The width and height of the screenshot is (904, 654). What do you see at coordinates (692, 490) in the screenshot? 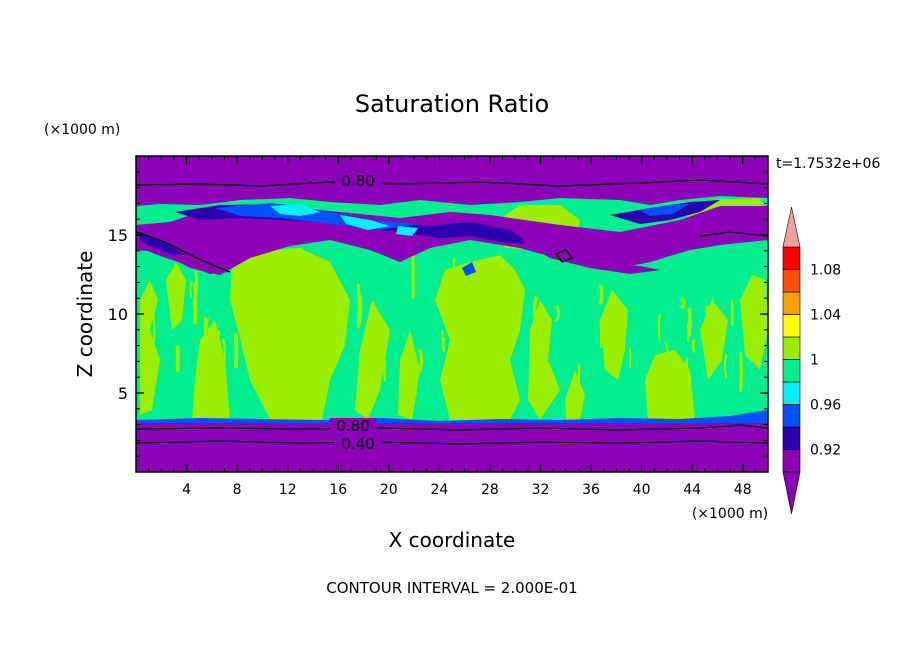
I see `x-tick-label-44: 44` at bounding box center [692, 490].